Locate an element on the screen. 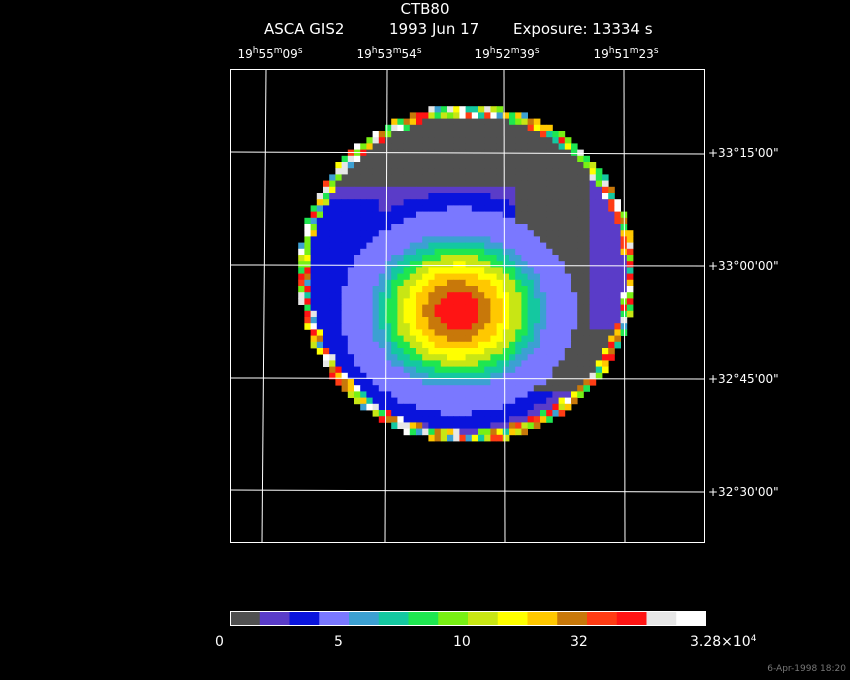  colorbar-frame is located at coordinates (468, 618).